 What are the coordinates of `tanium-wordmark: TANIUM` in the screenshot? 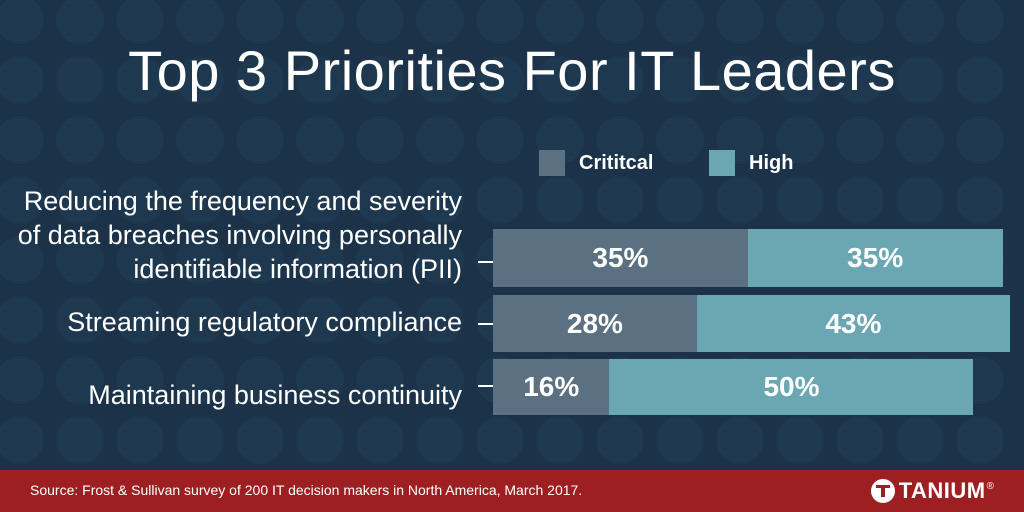 It's located at (942, 490).